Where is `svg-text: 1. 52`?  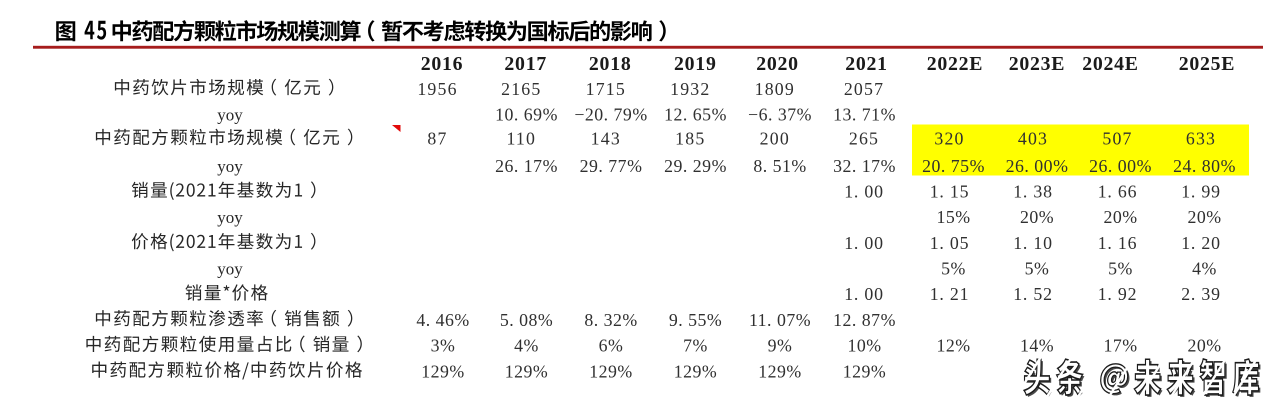
svg-text: 1. 52 is located at coordinates (1033, 294).